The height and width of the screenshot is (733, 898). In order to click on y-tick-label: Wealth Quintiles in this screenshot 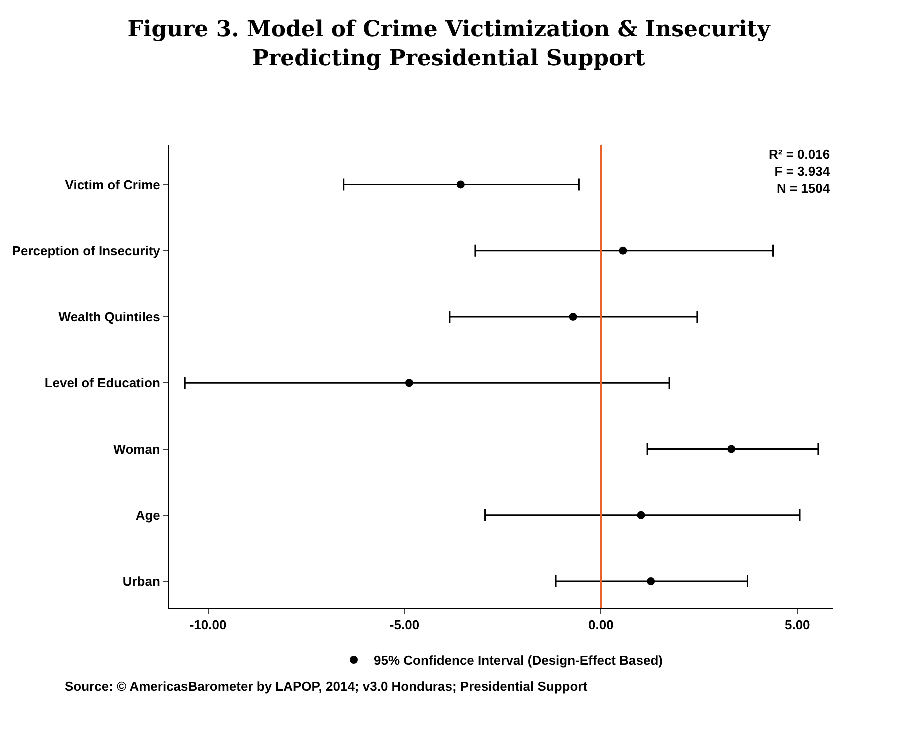, I will do `click(109, 317)`.